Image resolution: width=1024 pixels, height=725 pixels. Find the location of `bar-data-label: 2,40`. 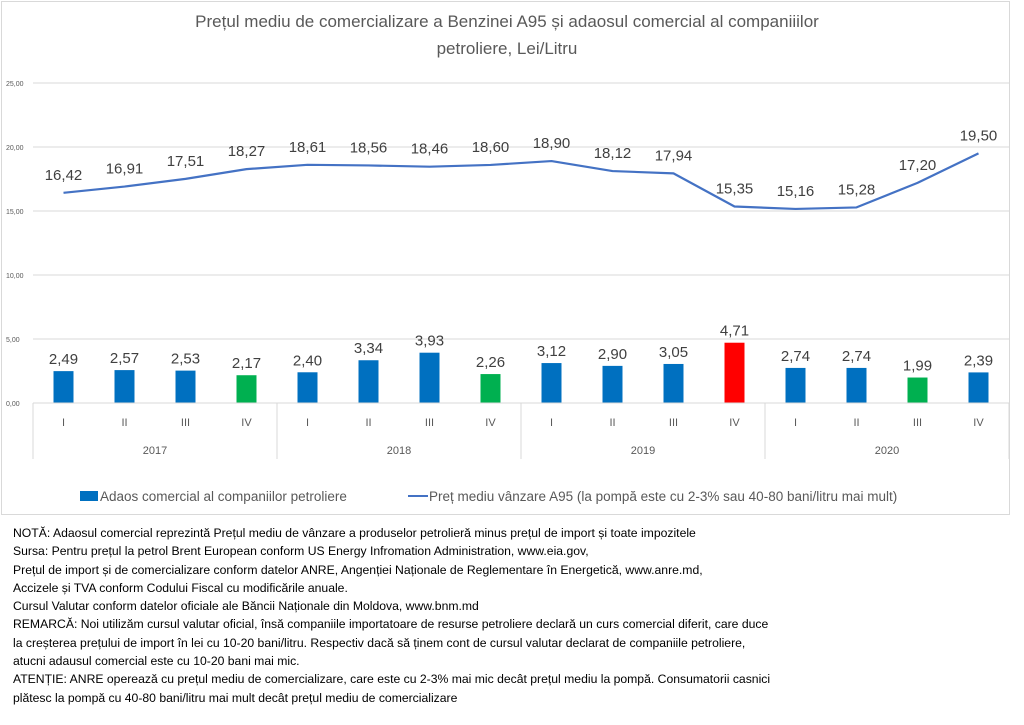

bar-data-label: 2,40 is located at coordinates (307, 360).